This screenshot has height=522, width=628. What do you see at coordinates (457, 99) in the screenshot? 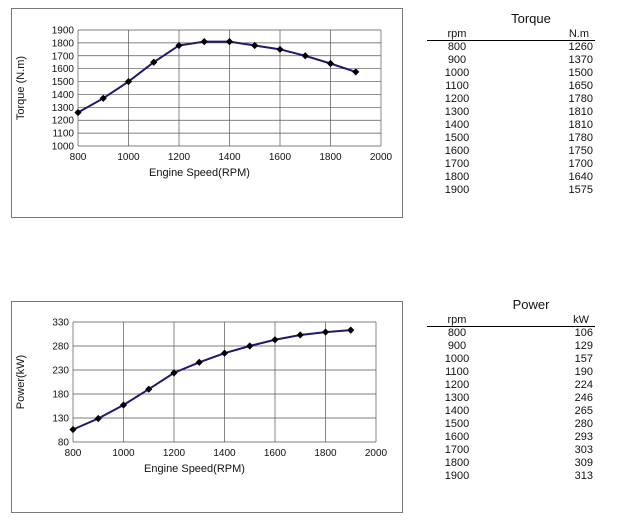
I see `torque-cell-rpm: 1200` at bounding box center [457, 99].